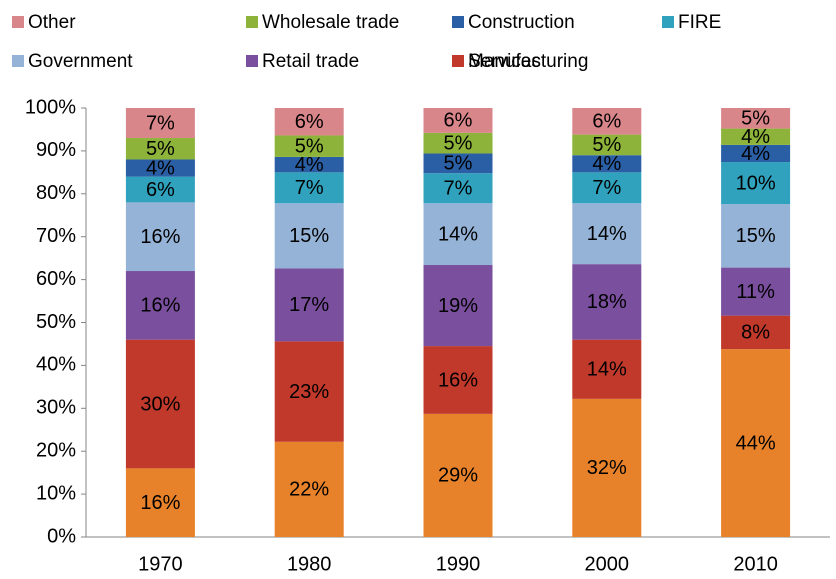 The image size is (836, 579). I want to click on x-tick-label: 1970, so click(160, 564).